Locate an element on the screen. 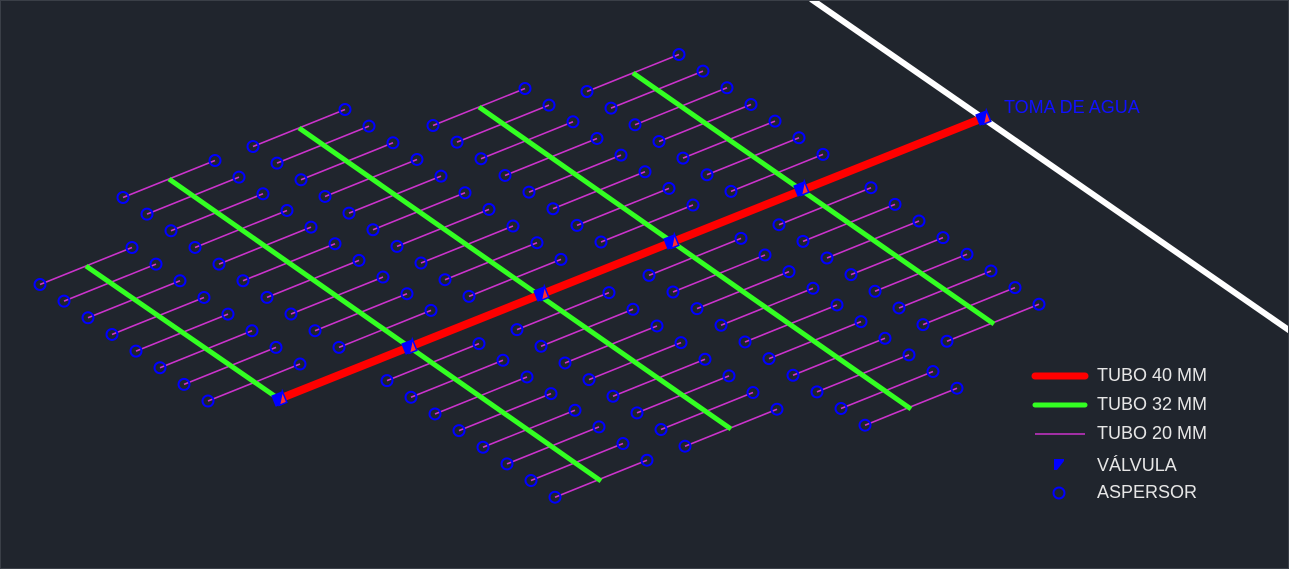  legend-label-valvula: VÁLVULA is located at coordinates (1137, 465).